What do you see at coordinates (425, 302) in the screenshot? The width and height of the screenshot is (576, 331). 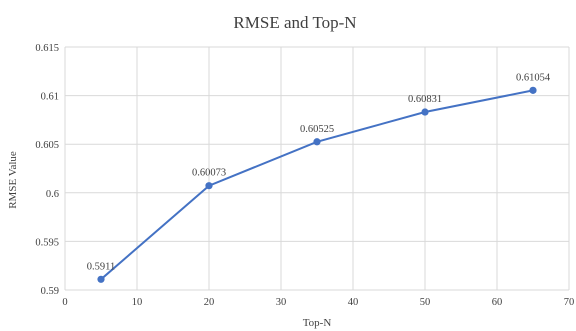 I see `x-tick-label: 50` at bounding box center [425, 302].